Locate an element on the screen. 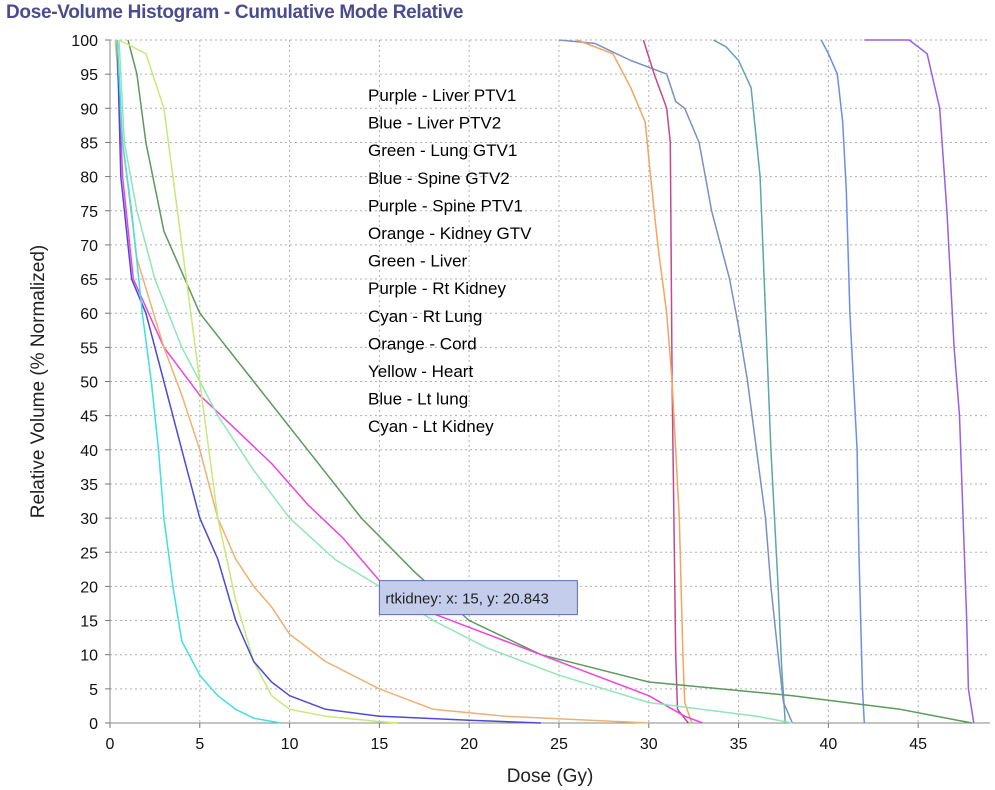  legend-entry: Cyan - Lt Kidney is located at coordinates (431, 426).